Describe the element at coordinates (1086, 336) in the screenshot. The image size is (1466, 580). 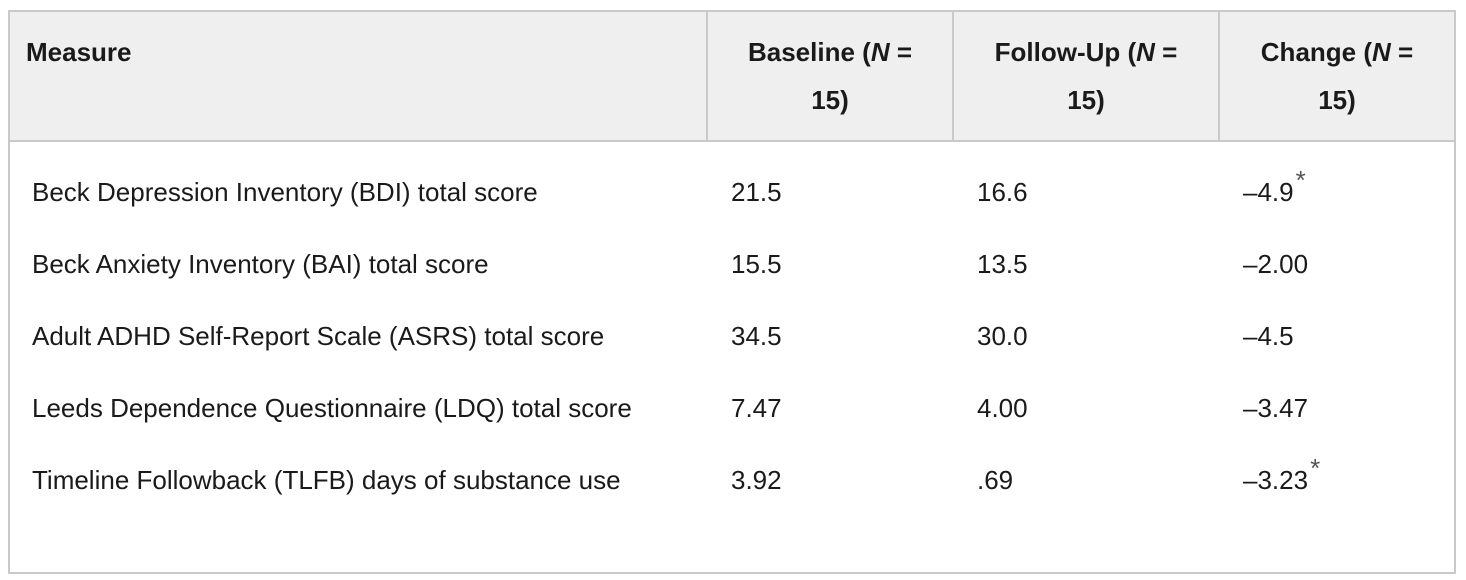
I see `followup-cell: 30.0` at that location.